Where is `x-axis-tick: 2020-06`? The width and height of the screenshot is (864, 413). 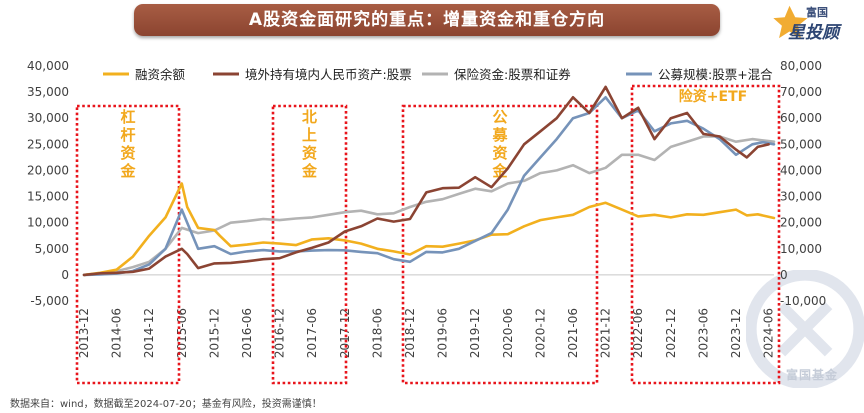
x-axis-tick: 2020-06 is located at coordinates (508, 333).